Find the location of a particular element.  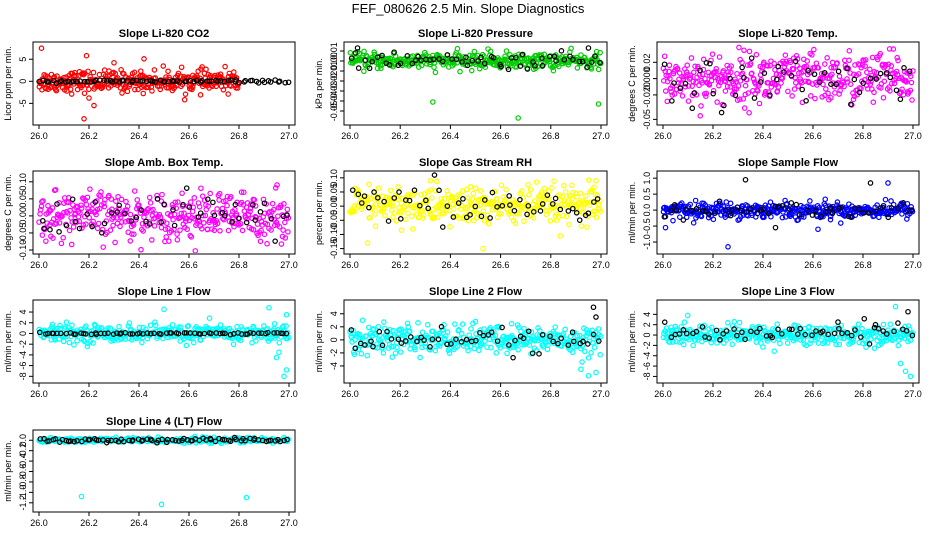

x-tick-label: 26.4 is located at coordinates (451, 265).